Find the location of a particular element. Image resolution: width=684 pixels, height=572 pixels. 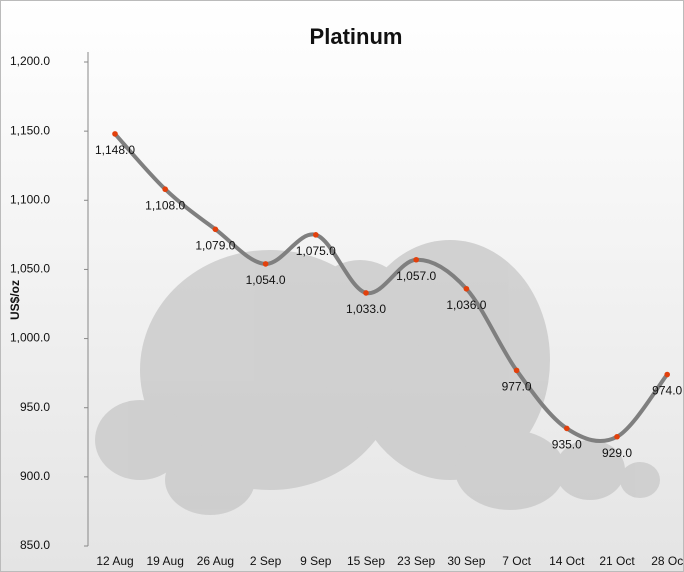

y-tick-label: 900.0 is located at coordinates (35, 476).